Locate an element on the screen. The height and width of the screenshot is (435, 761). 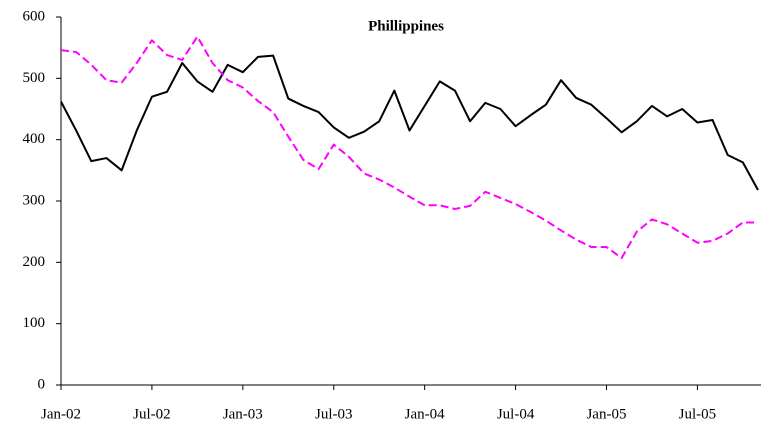
x-tick-label: Jul-02 is located at coordinates (152, 414).